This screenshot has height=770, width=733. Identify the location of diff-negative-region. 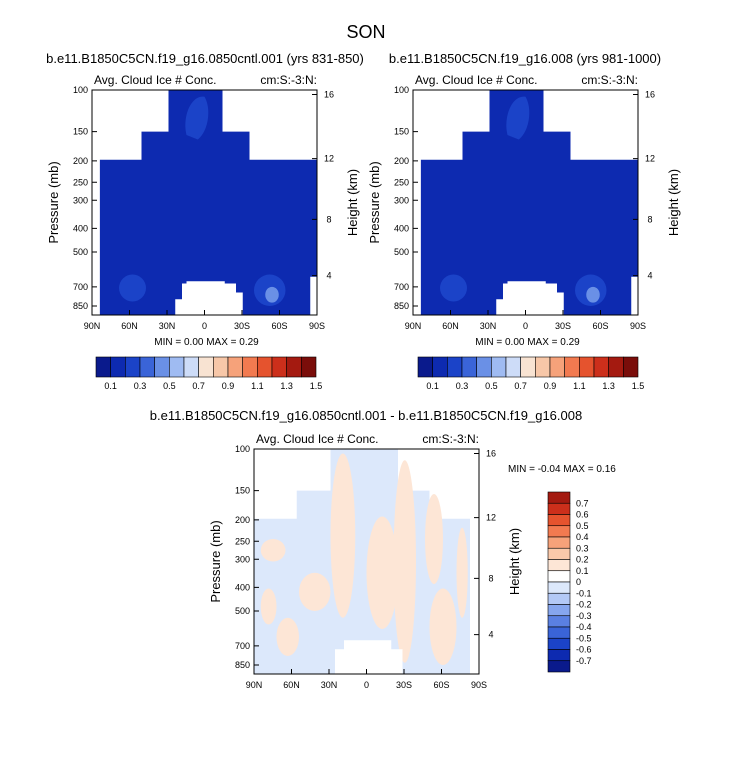
(362, 561).